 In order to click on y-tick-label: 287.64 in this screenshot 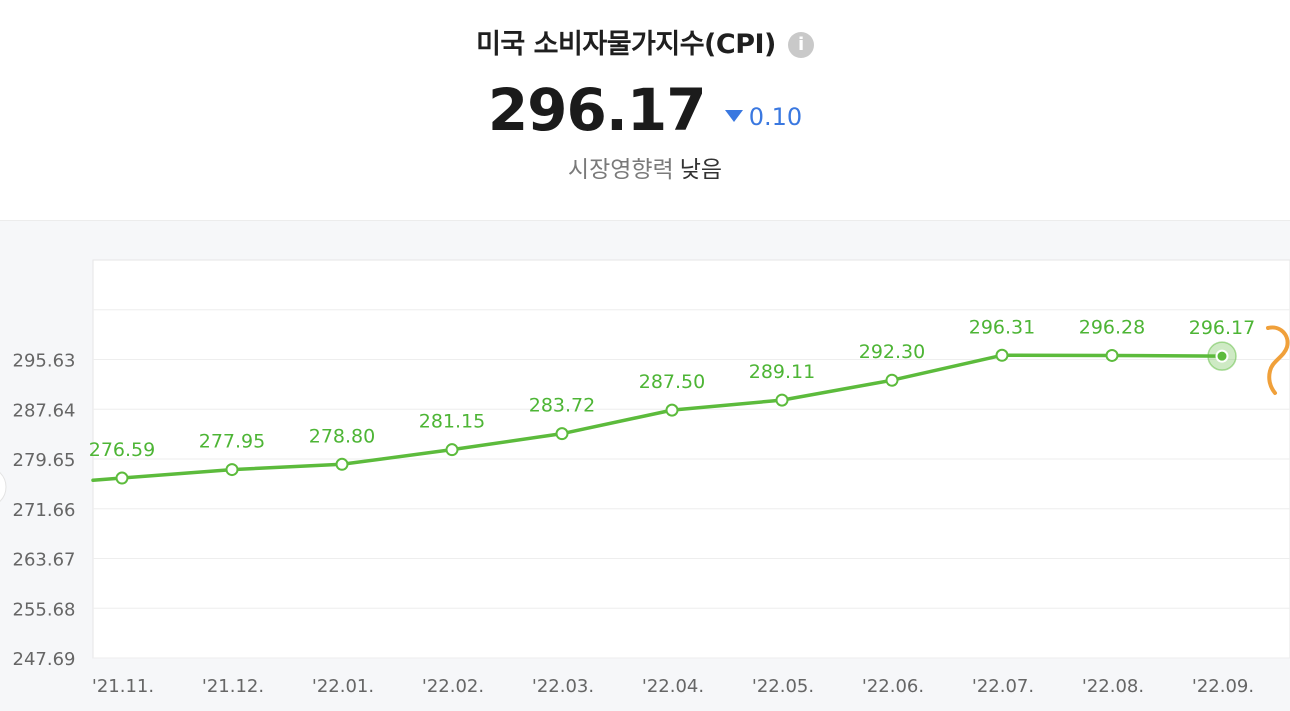, I will do `click(44, 410)`.